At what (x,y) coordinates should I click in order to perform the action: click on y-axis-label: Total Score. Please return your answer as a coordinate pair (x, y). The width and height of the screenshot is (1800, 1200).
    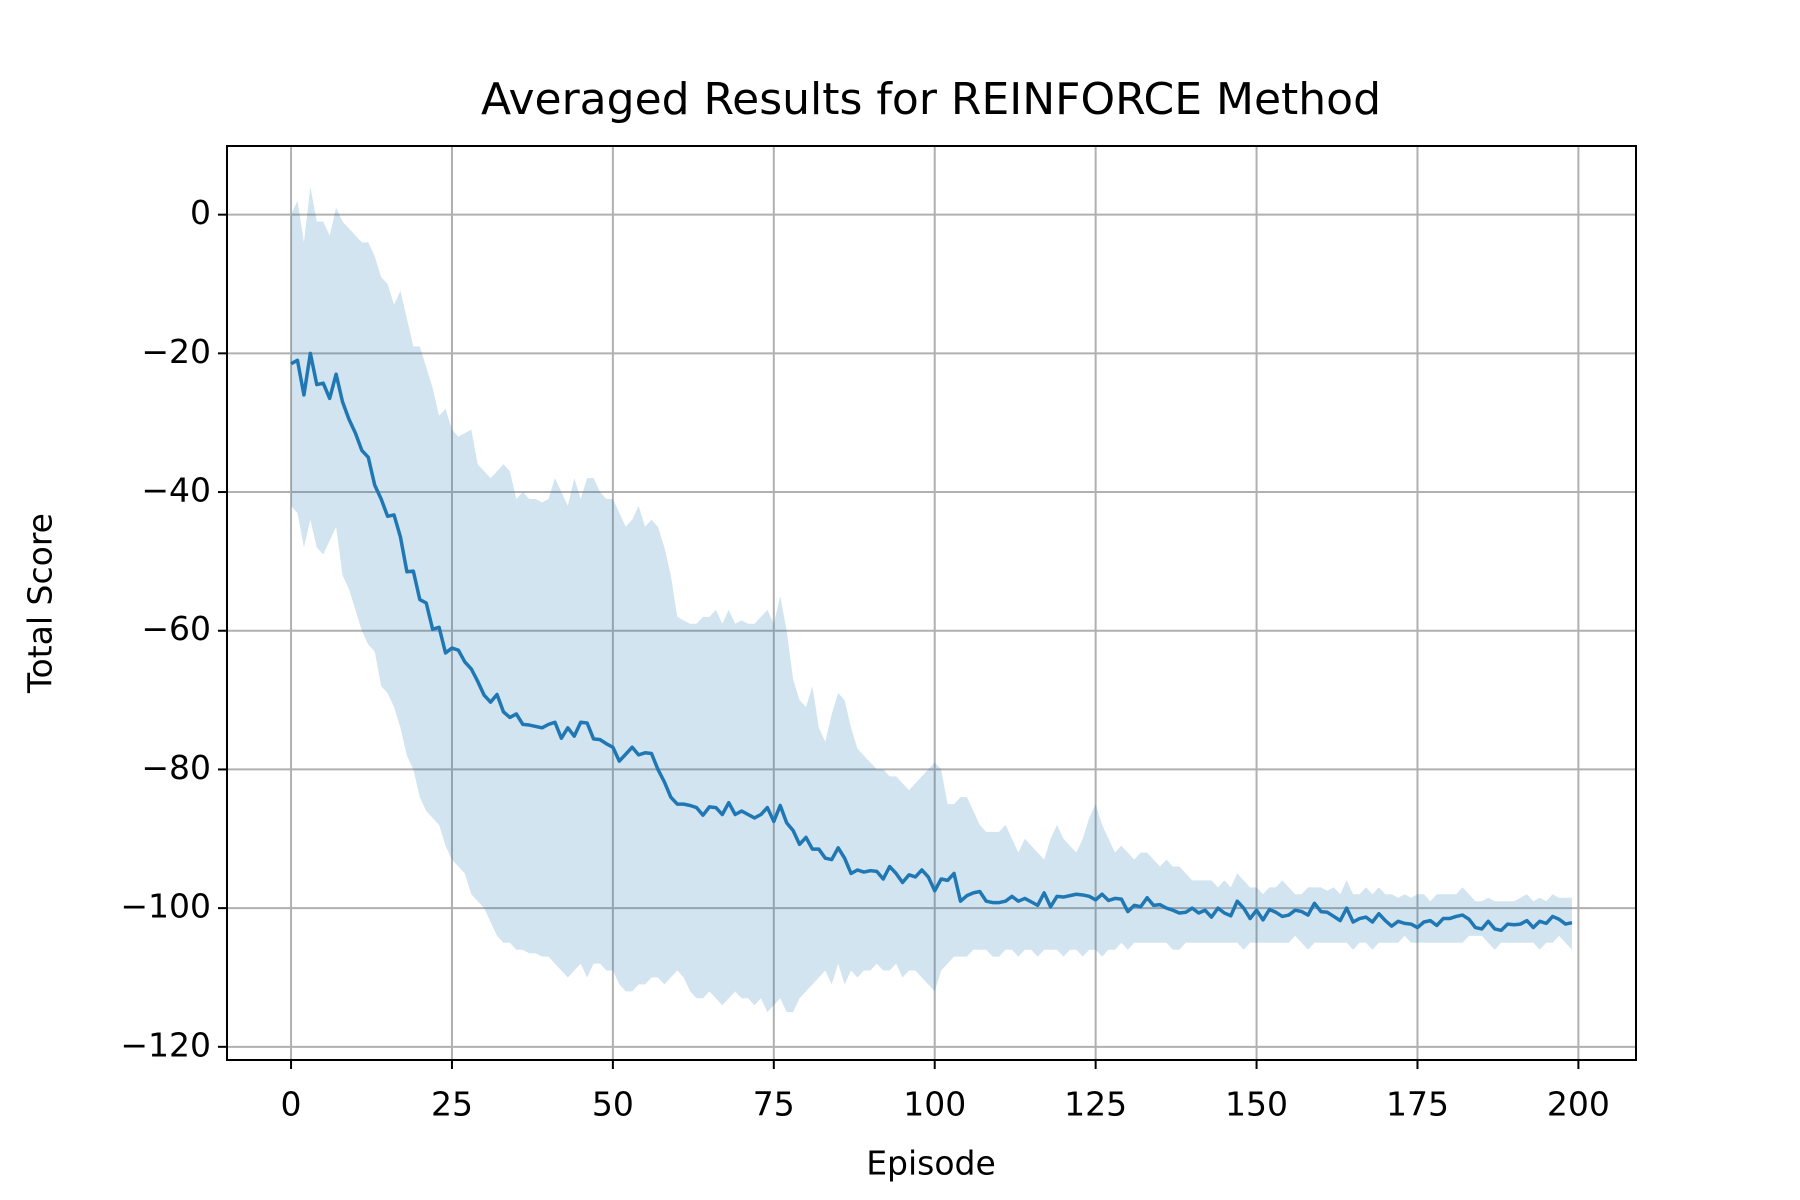
    Looking at the image, I should click on (40, 603).